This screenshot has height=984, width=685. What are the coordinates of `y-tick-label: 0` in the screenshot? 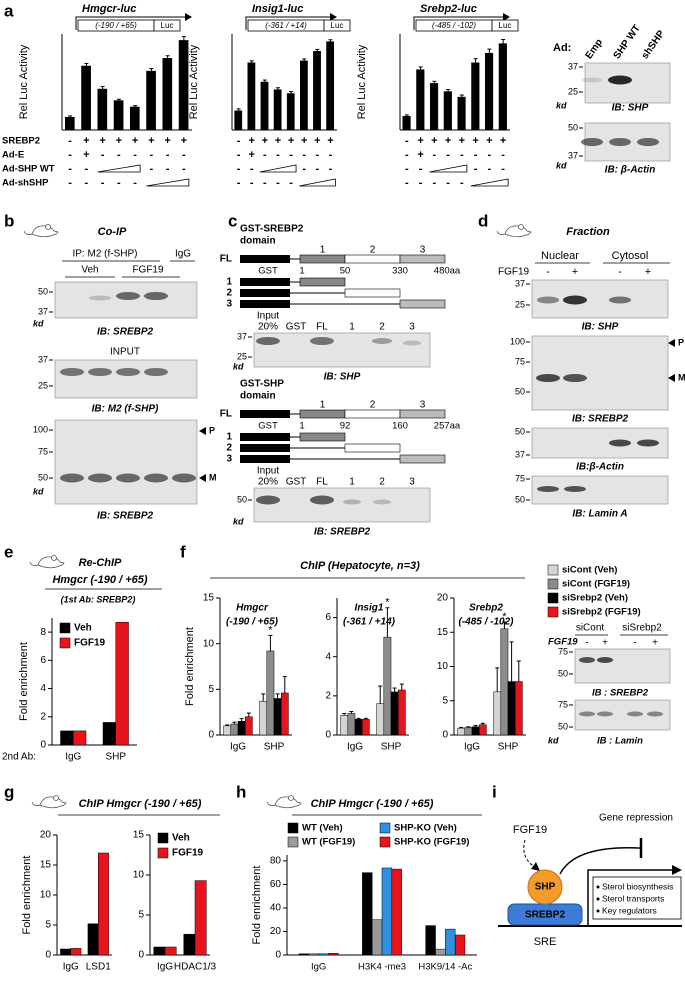 It's located at (48, 955).